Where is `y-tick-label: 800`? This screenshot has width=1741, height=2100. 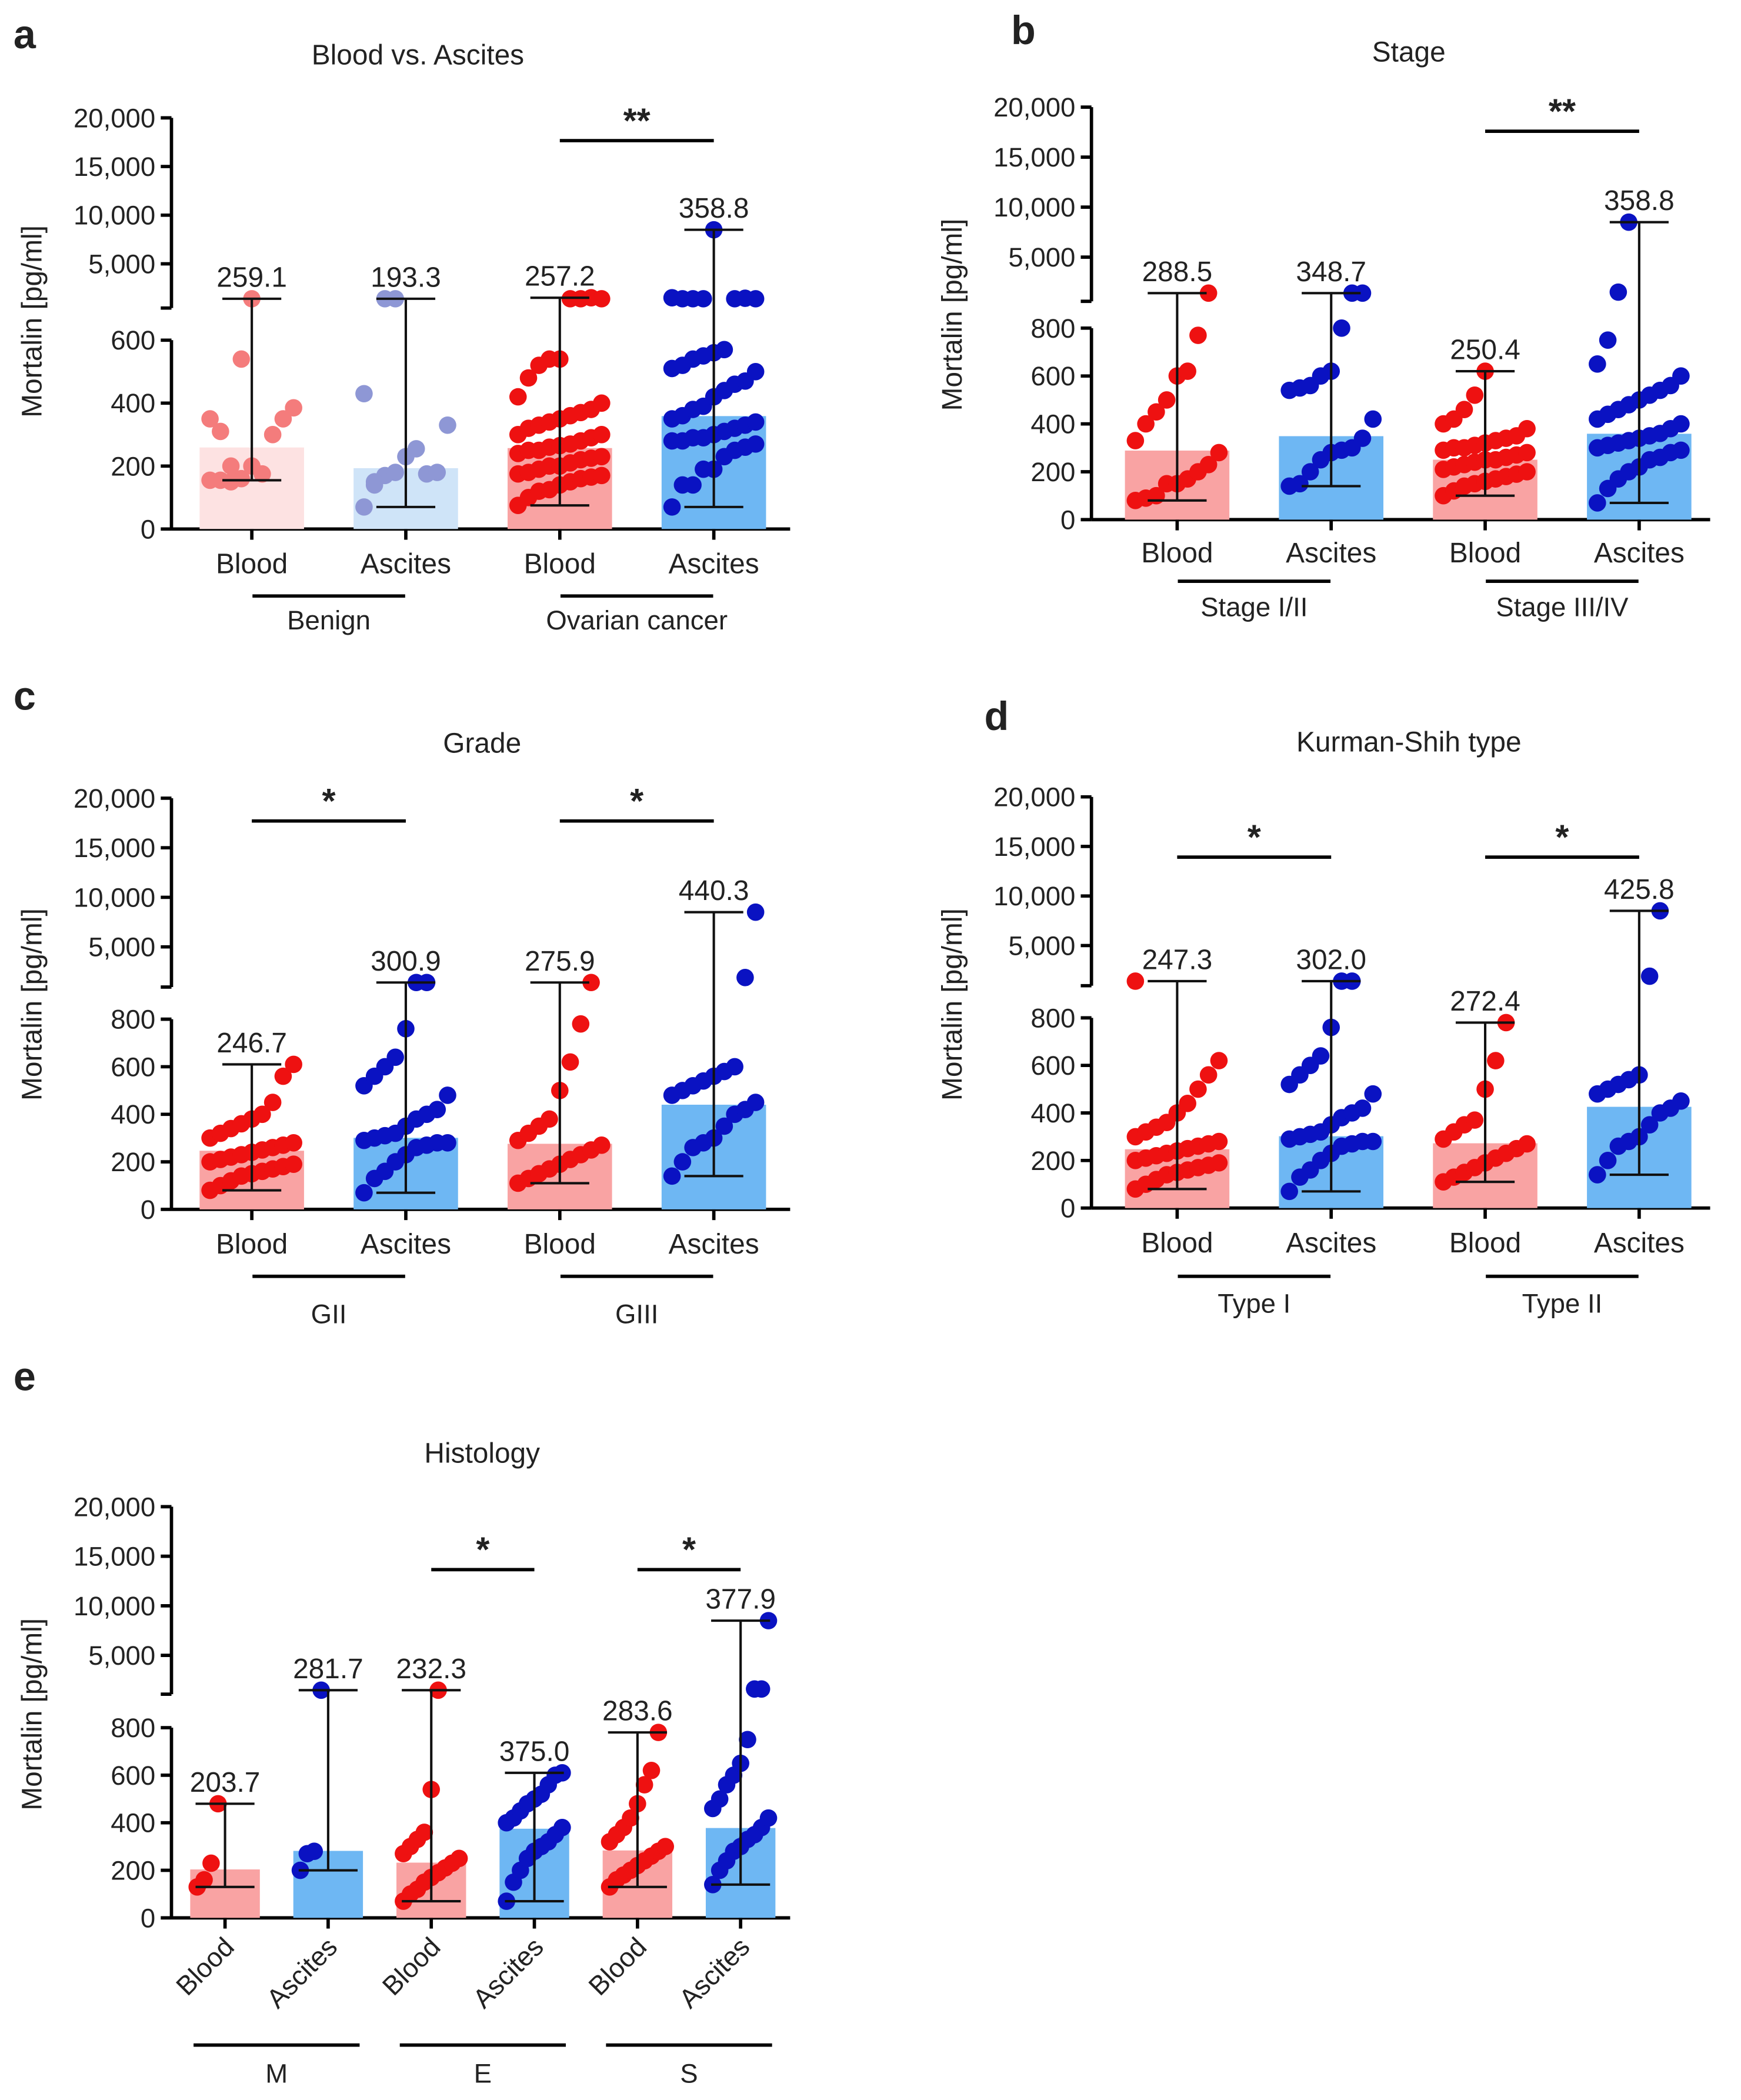
y-tick-label: 800 is located at coordinates (1052, 1018).